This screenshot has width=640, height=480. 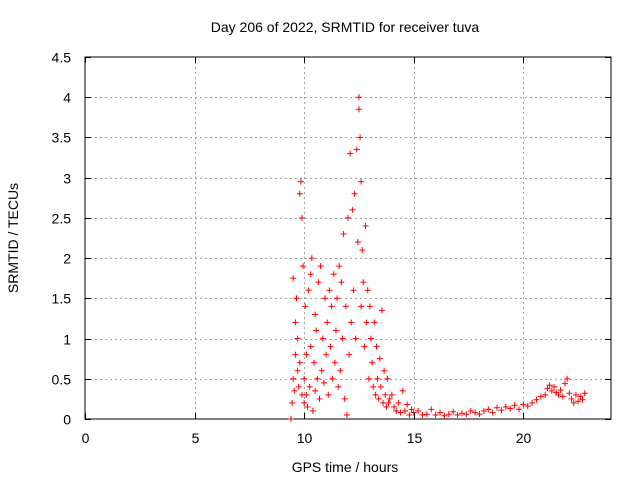 What do you see at coordinates (67, 179) in the screenshot?
I see `y-tick-label: 3` at bounding box center [67, 179].